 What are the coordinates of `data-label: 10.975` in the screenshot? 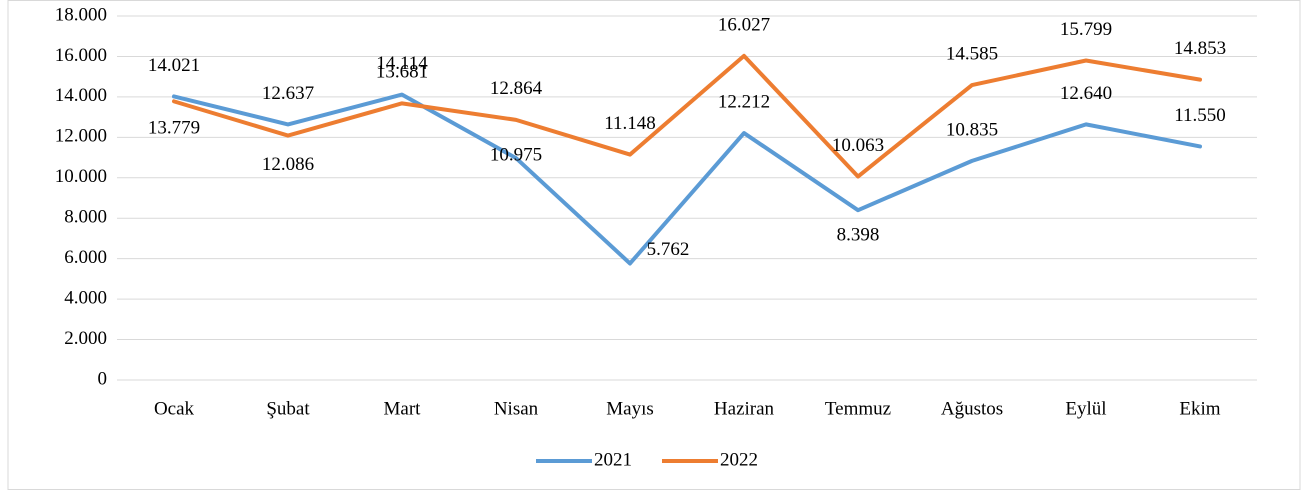 It's located at (516, 154).